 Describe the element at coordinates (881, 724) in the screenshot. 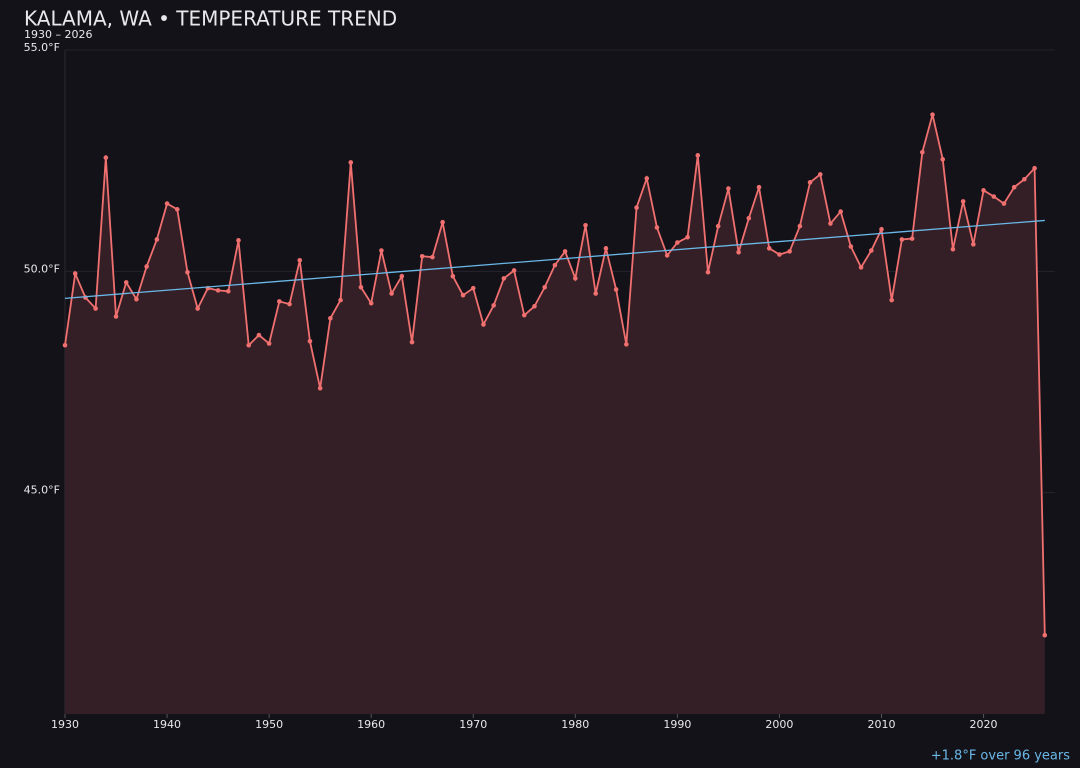

I see `x-tick-label: 2010` at that location.